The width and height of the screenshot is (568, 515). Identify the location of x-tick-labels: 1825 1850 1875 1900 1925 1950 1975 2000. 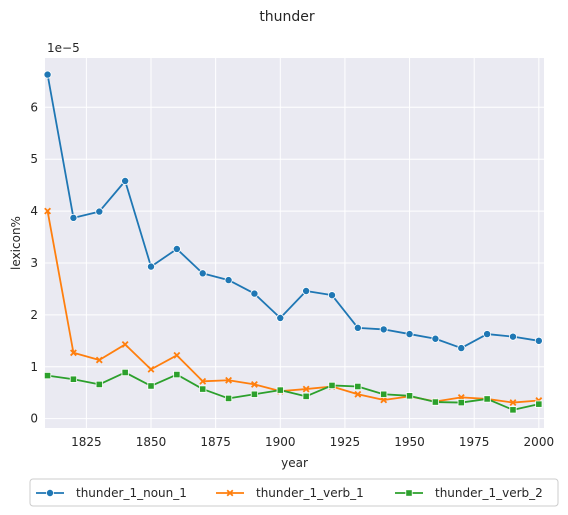
(312, 442).